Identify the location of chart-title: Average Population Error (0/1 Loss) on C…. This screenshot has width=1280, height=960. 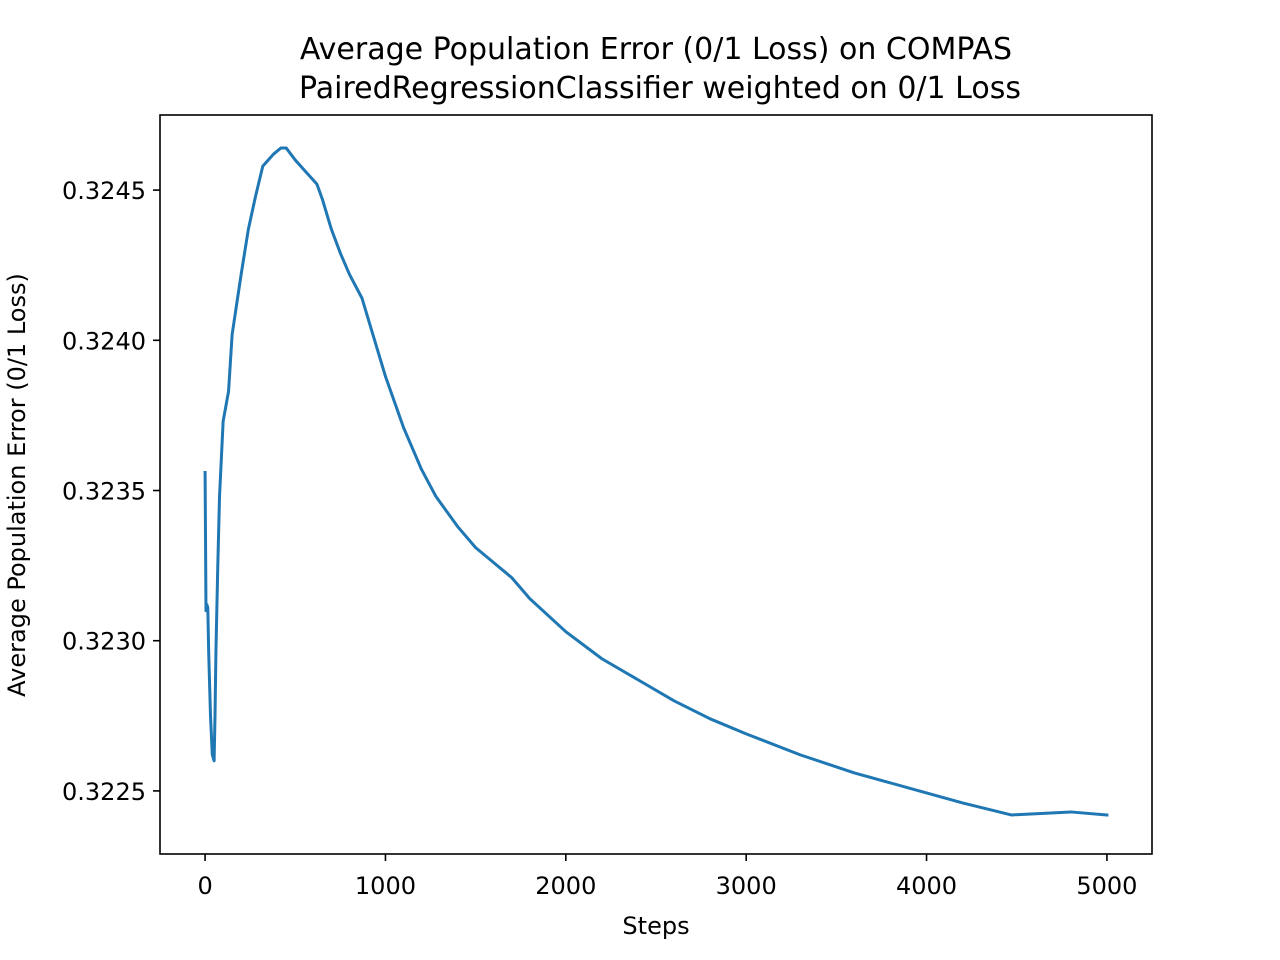
(656, 49).